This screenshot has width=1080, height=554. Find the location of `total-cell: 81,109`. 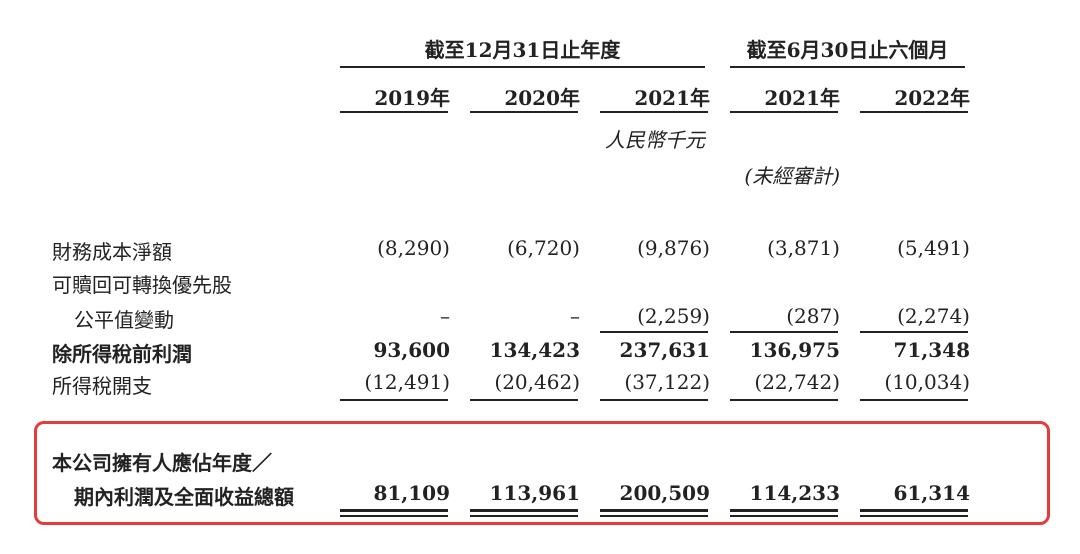

total-cell: 81,109 is located at coordinates (411, 493).